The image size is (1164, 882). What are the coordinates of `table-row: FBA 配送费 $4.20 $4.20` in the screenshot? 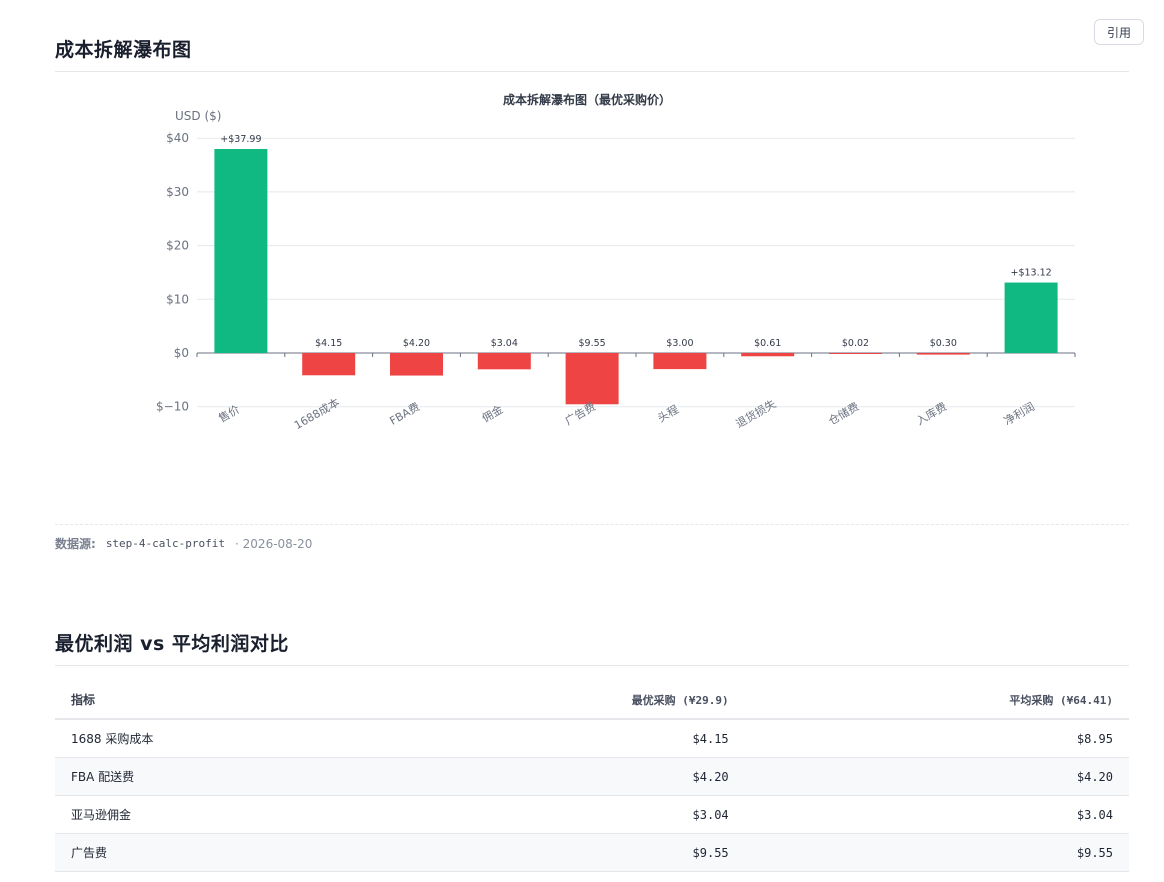 It's located at (592, 776).